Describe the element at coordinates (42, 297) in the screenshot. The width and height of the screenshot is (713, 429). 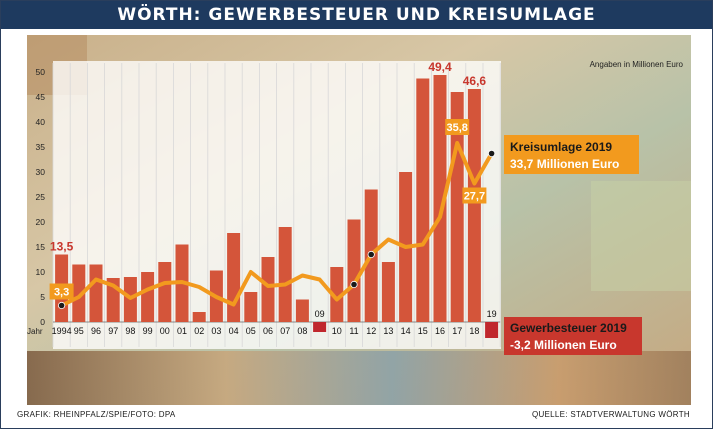
I see `y-tick-label: 5` at that location.